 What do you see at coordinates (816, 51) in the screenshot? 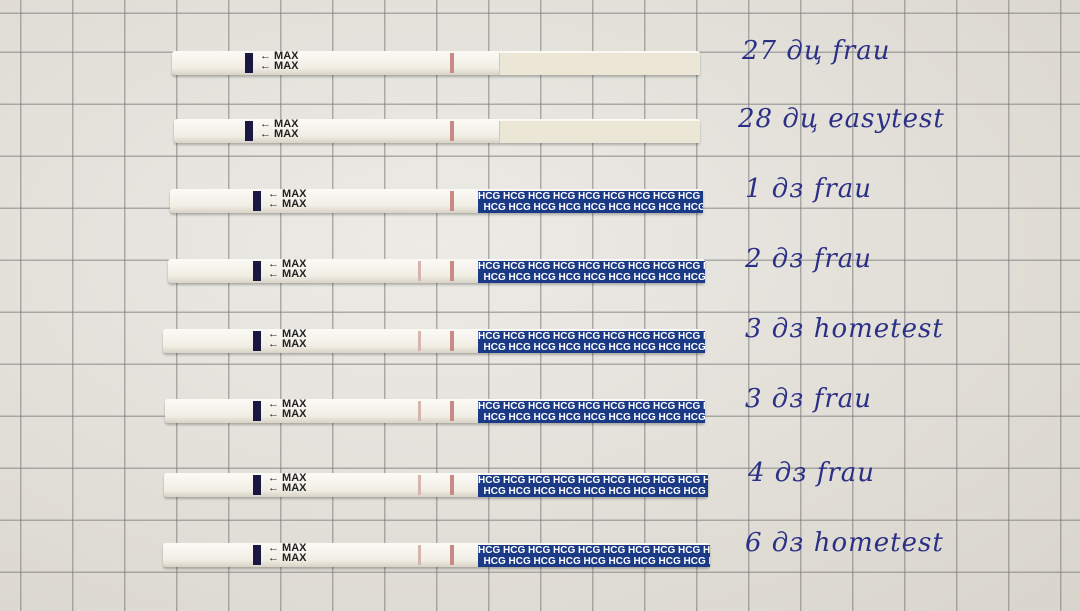
I see `handwritten-label: 27 дц frau` at bounding box center [816, 51].